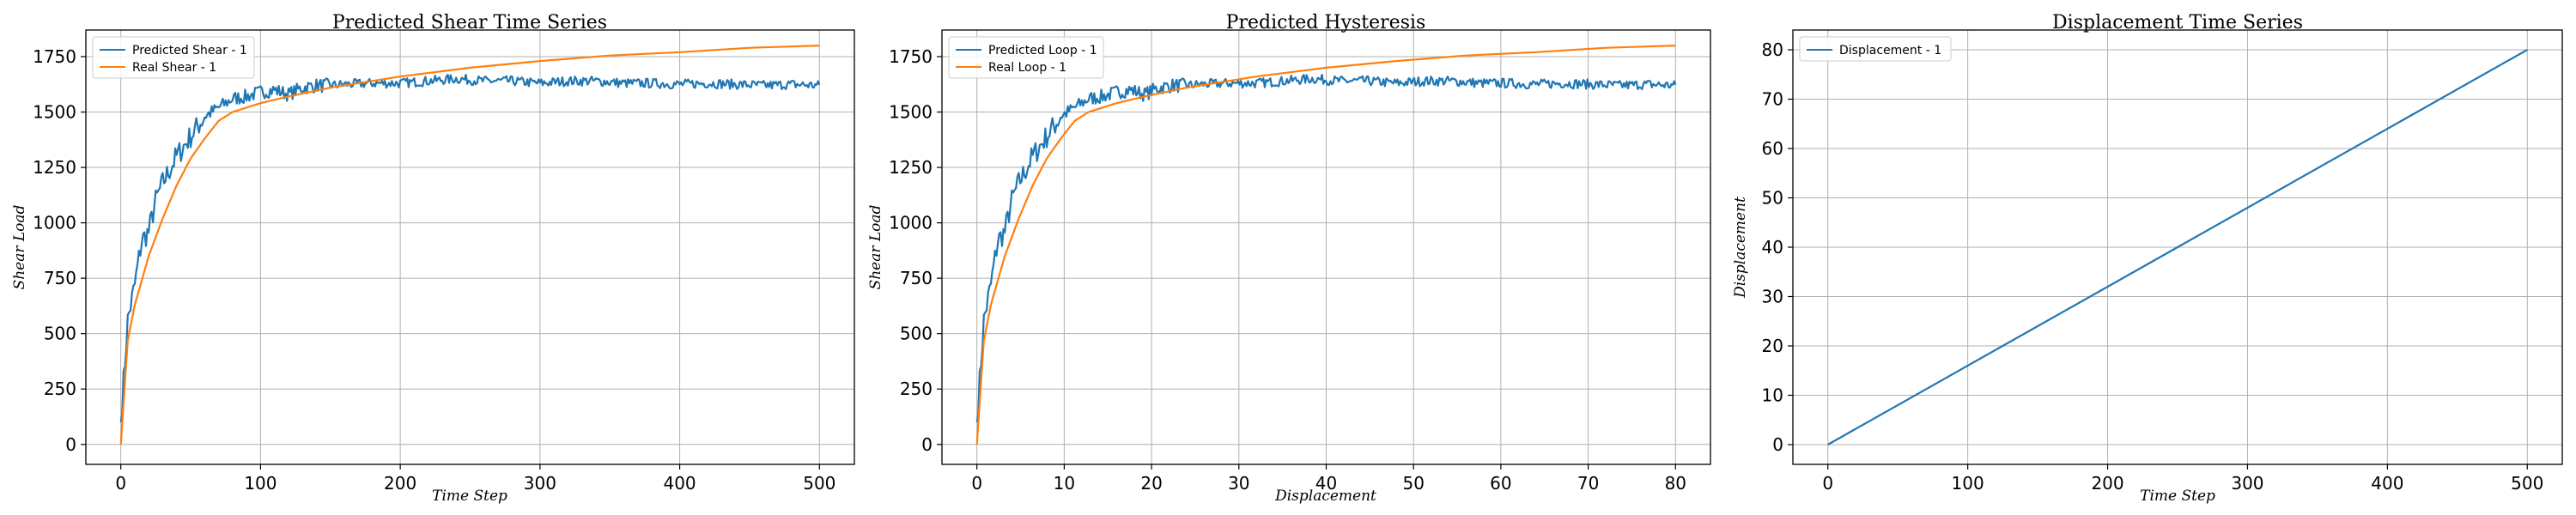 The image size is (2576, 515). I want to click on y-tick-label: 70, so click(1772, 99).